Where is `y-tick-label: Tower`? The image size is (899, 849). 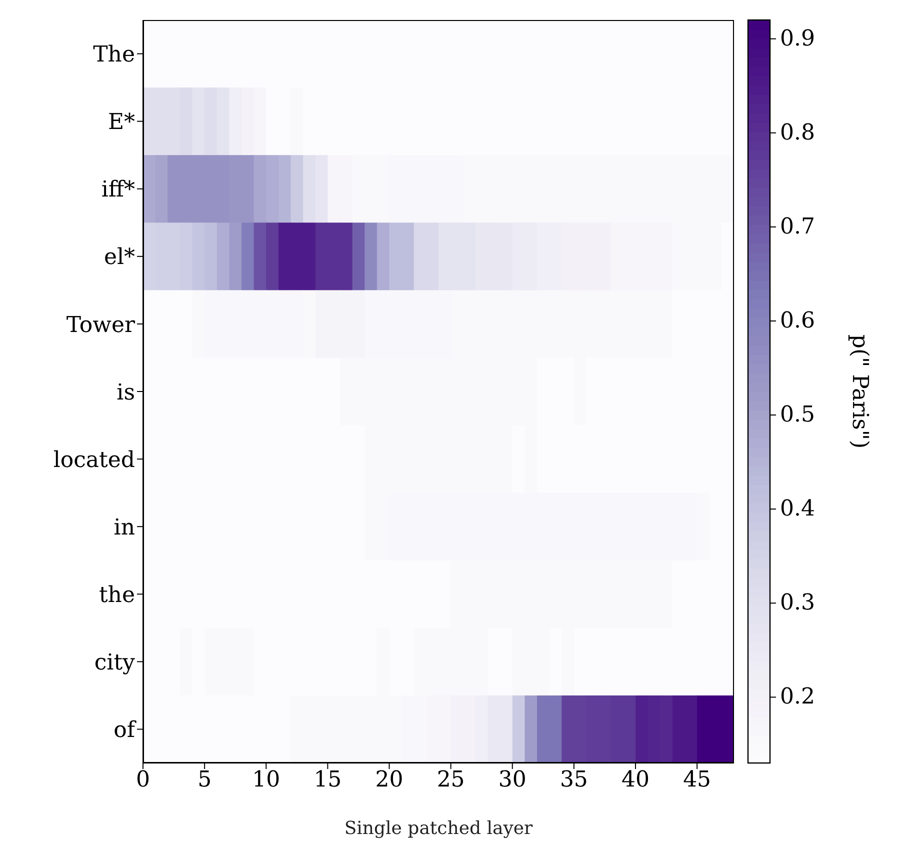
y-tick-label: Tower is located at coordinates (101, 325).